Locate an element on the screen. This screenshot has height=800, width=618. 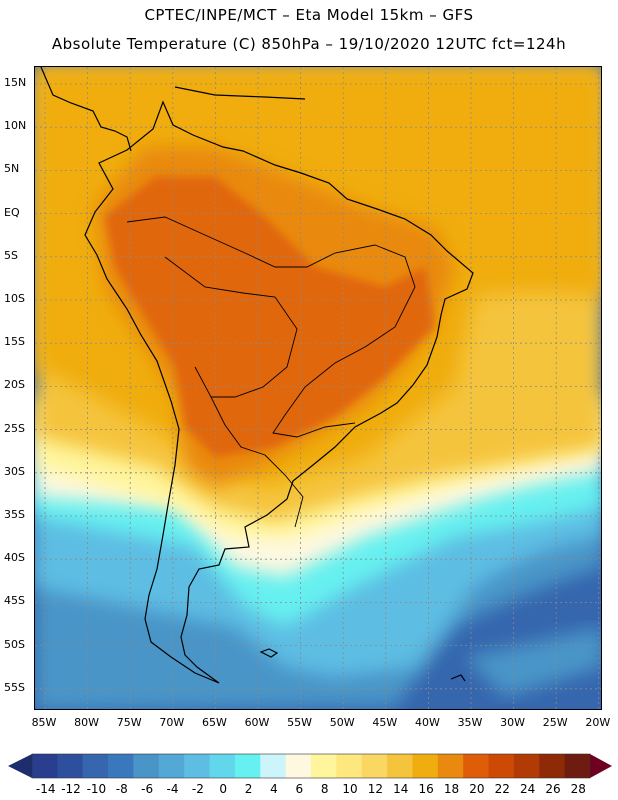
colorbar-tick-label: 20 is located at coordinates (477, 789).